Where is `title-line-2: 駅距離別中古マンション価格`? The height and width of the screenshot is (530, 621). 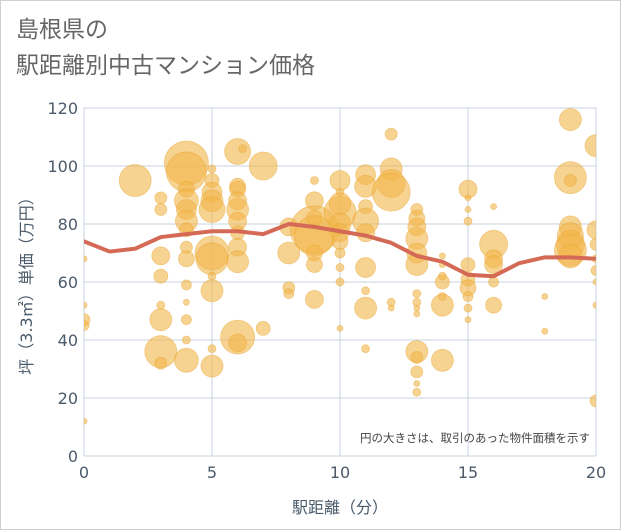
title-line-2: 駅距離別中古マンション価格 is located at coordinates (165, 66).